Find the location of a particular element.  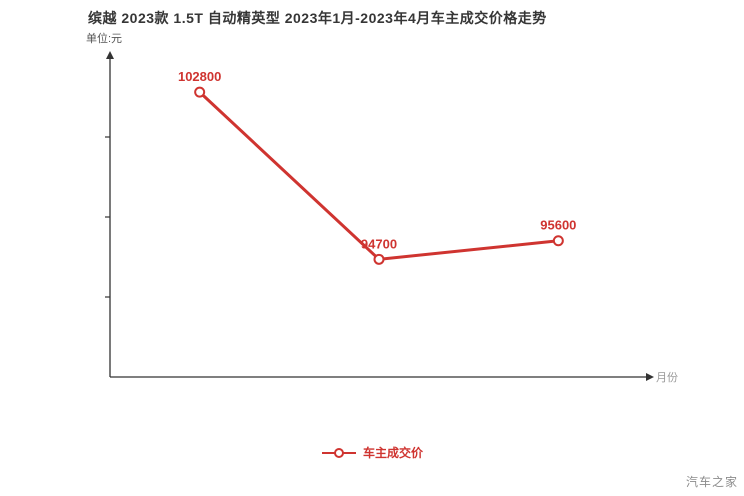

legend-line-marker-icon is located at coordinates (338, 452).